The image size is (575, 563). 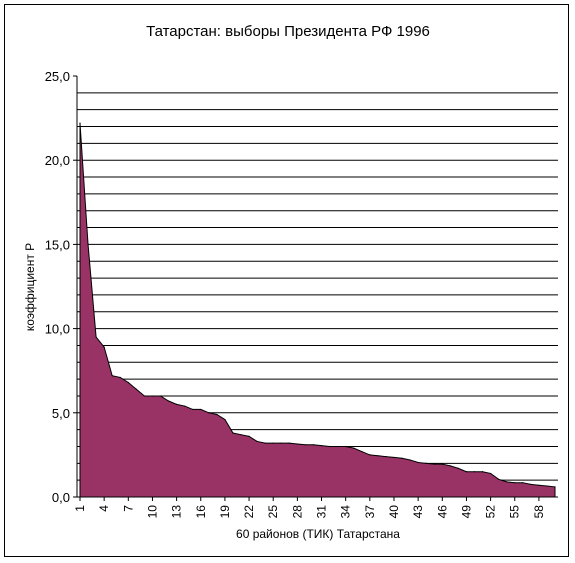 What do you see at coordinates (394, 512) in the screenshot?
I see `x-tick-label: 40` at bounding box center [394, 512].